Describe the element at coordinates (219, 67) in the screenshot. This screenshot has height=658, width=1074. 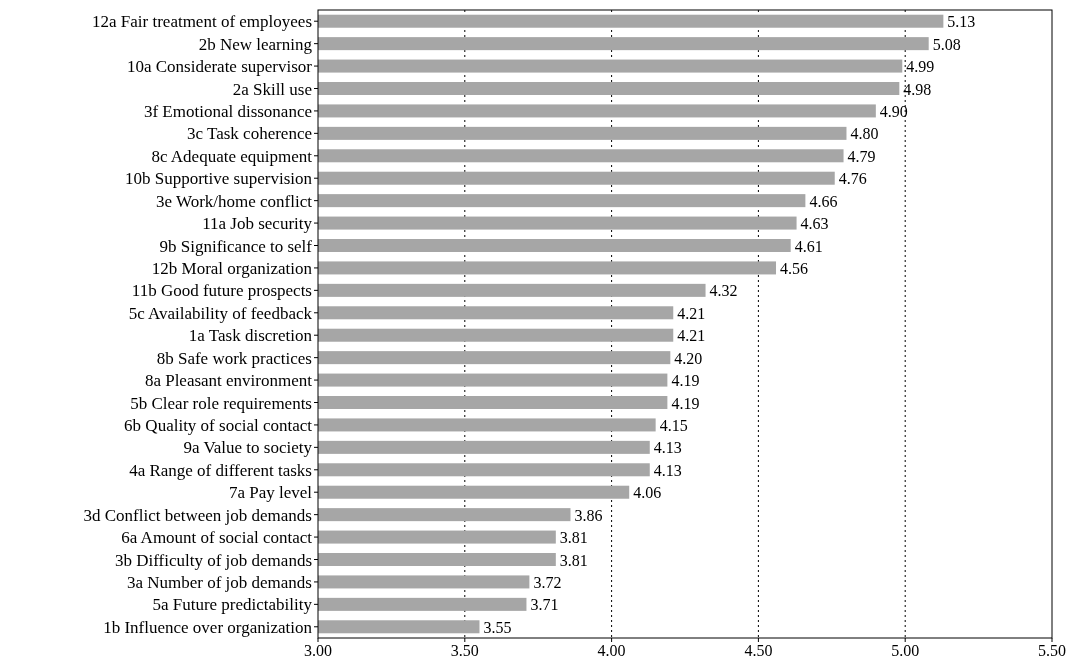
I see `y-tick-label: 10a Considerate supervisor` at that location.